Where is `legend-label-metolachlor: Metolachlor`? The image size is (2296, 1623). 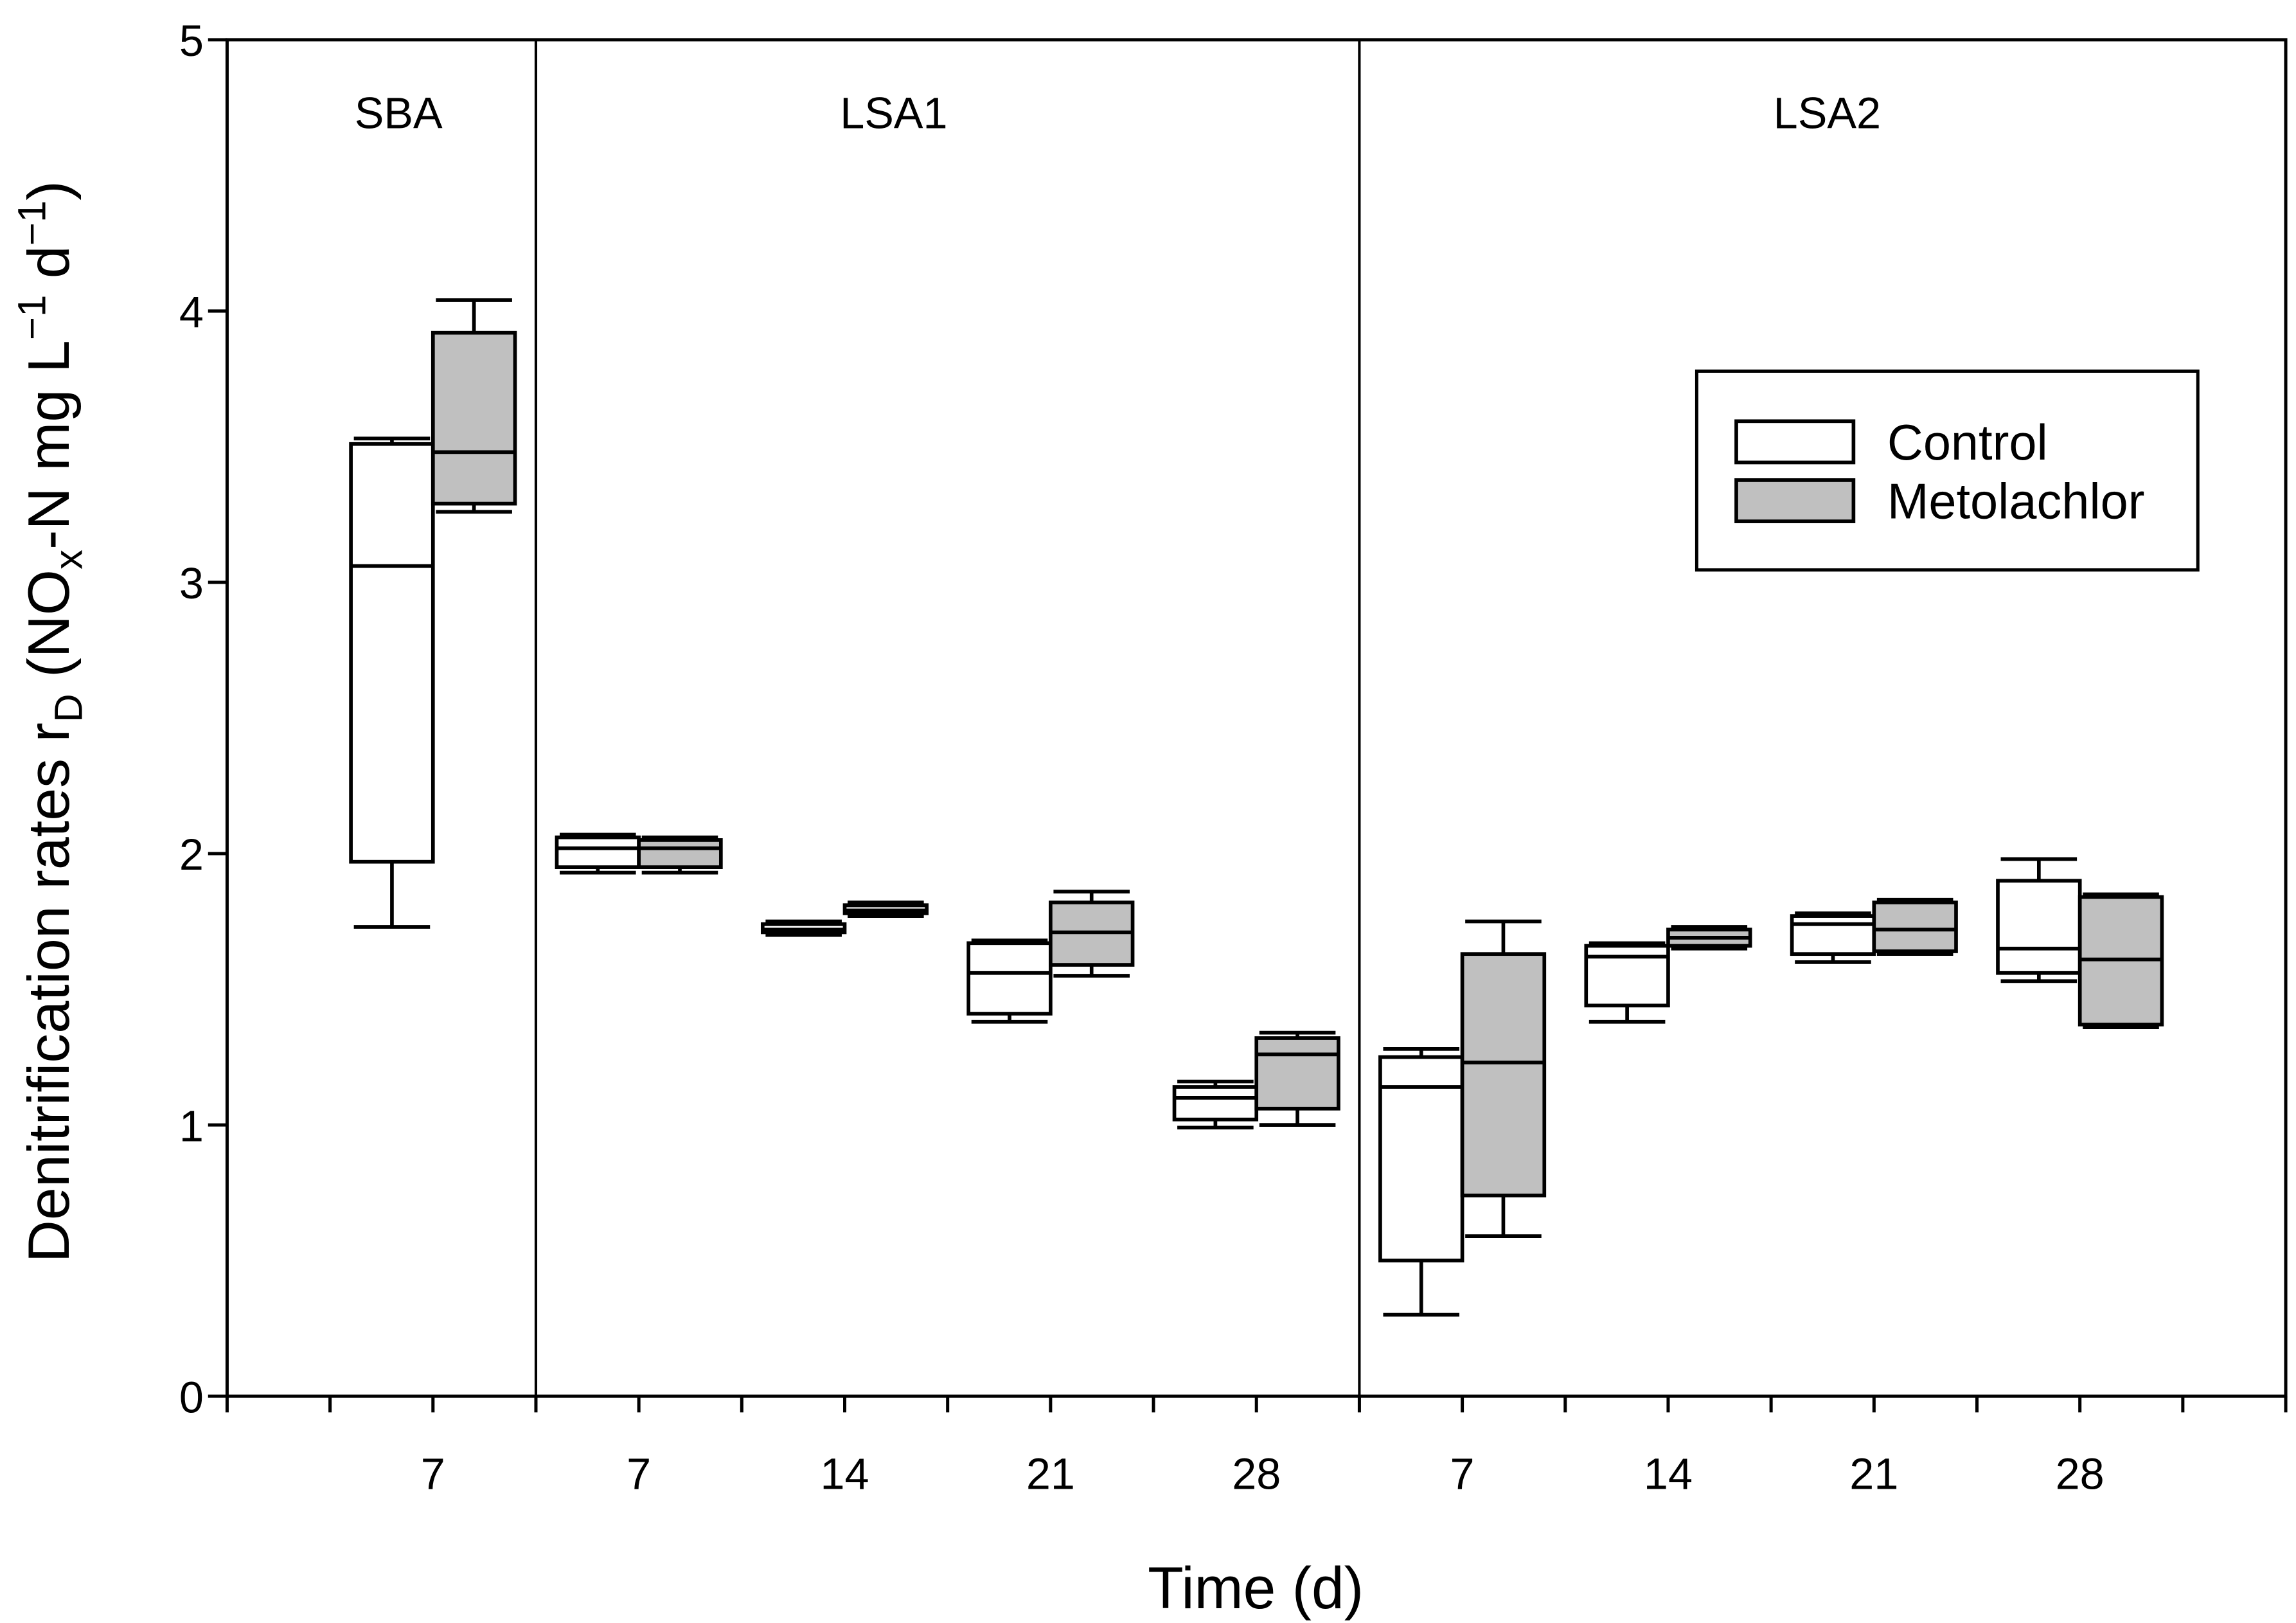 legend-label-metolachlor: Metolachlor is located at coordinates (2016, 501).